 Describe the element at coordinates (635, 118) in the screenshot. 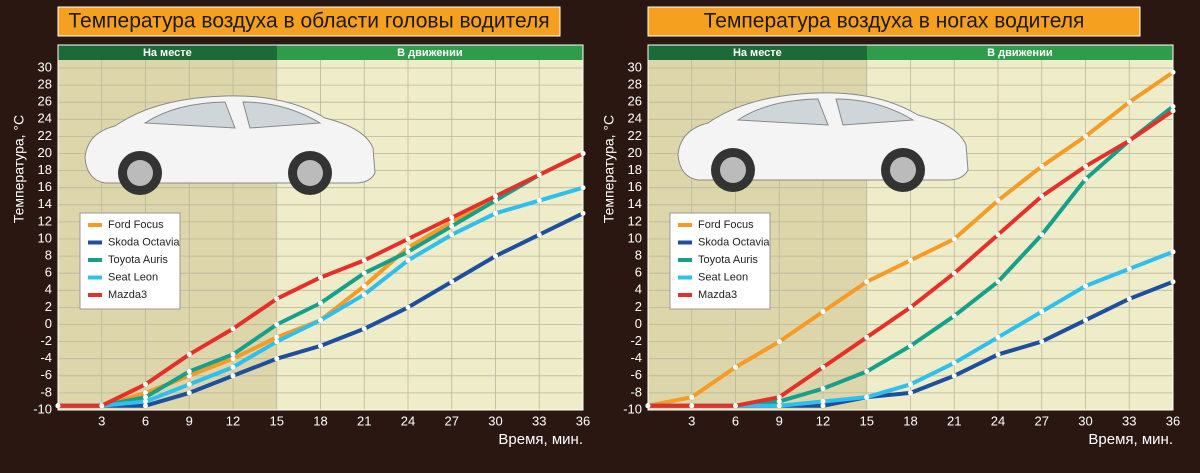

I see `y-tick-label: 24` at that location.